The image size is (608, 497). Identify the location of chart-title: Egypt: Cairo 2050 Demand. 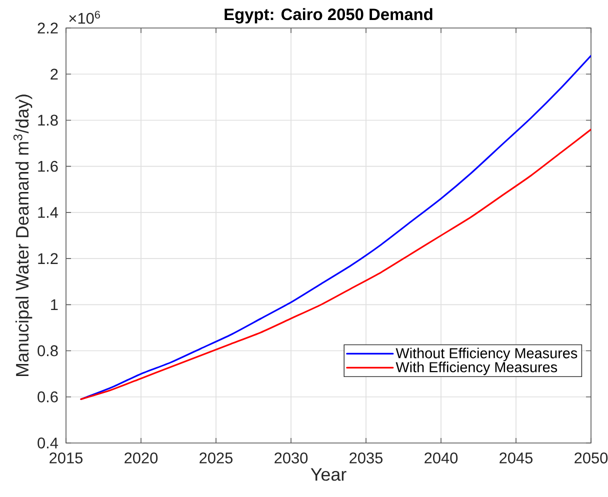
(328, 16).